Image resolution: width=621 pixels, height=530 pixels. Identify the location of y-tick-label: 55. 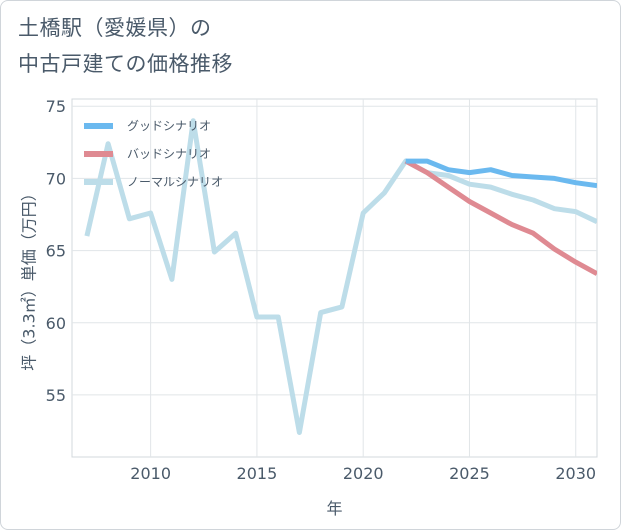
(56, 395).